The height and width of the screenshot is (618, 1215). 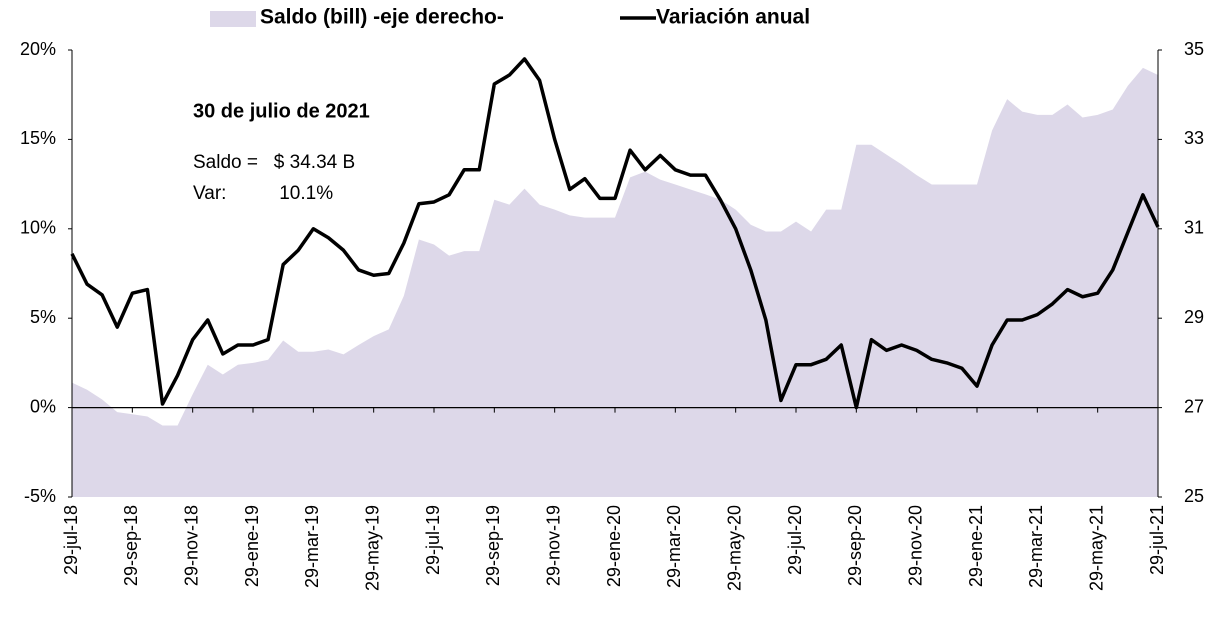 I want to click on x-tick-label: 29-ene-20, so click(x=614, y=546).